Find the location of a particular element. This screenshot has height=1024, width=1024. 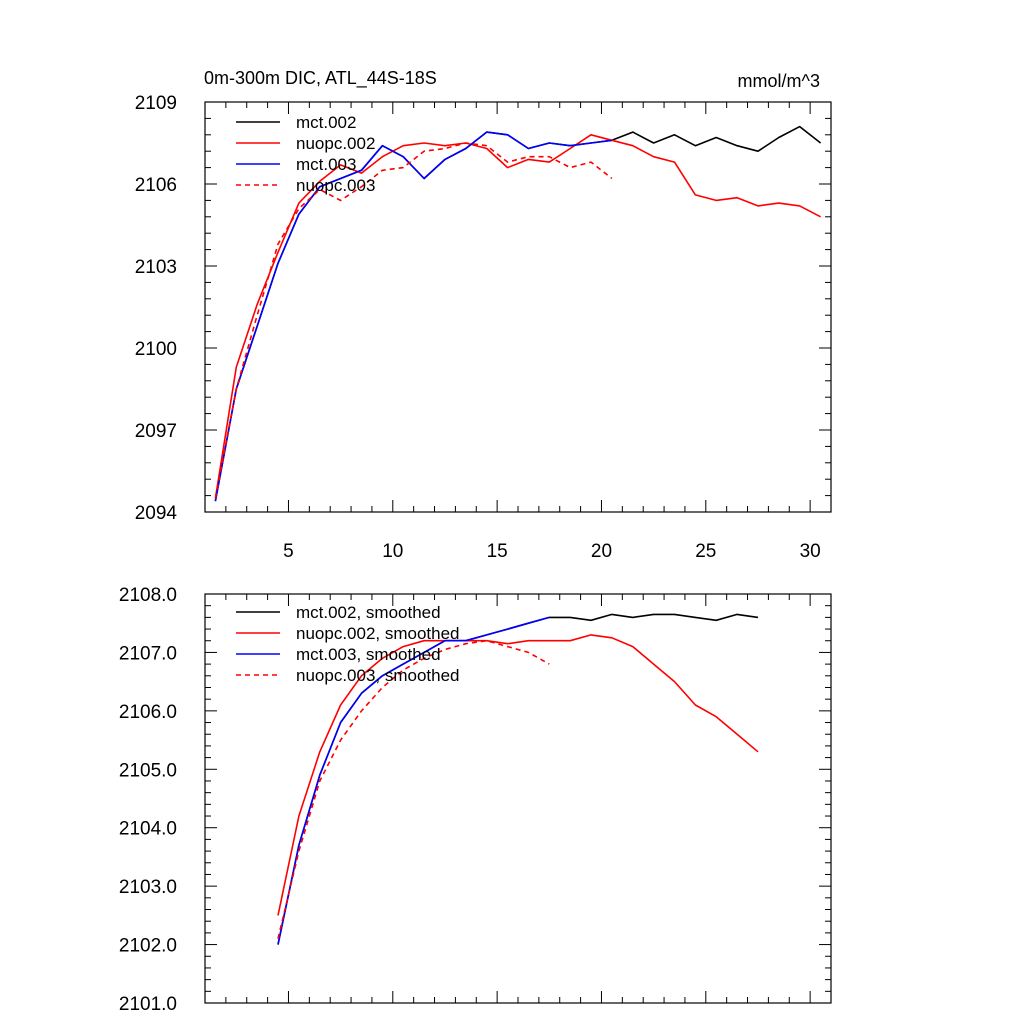

legend-label: nuopc.002, smoothed is located at coordinates (378, 633).